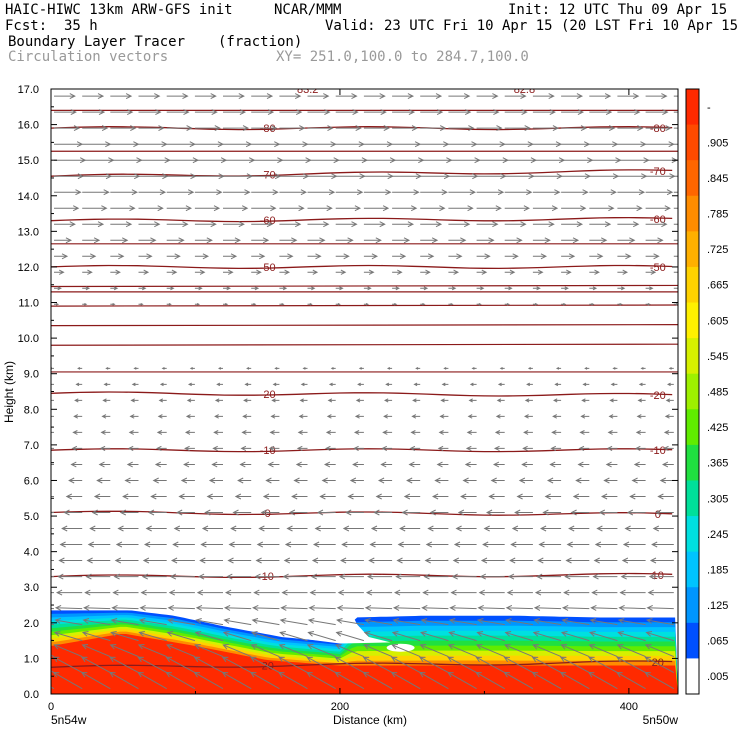  I want to click on y-tick-label: 2.0, so click(31, 624).